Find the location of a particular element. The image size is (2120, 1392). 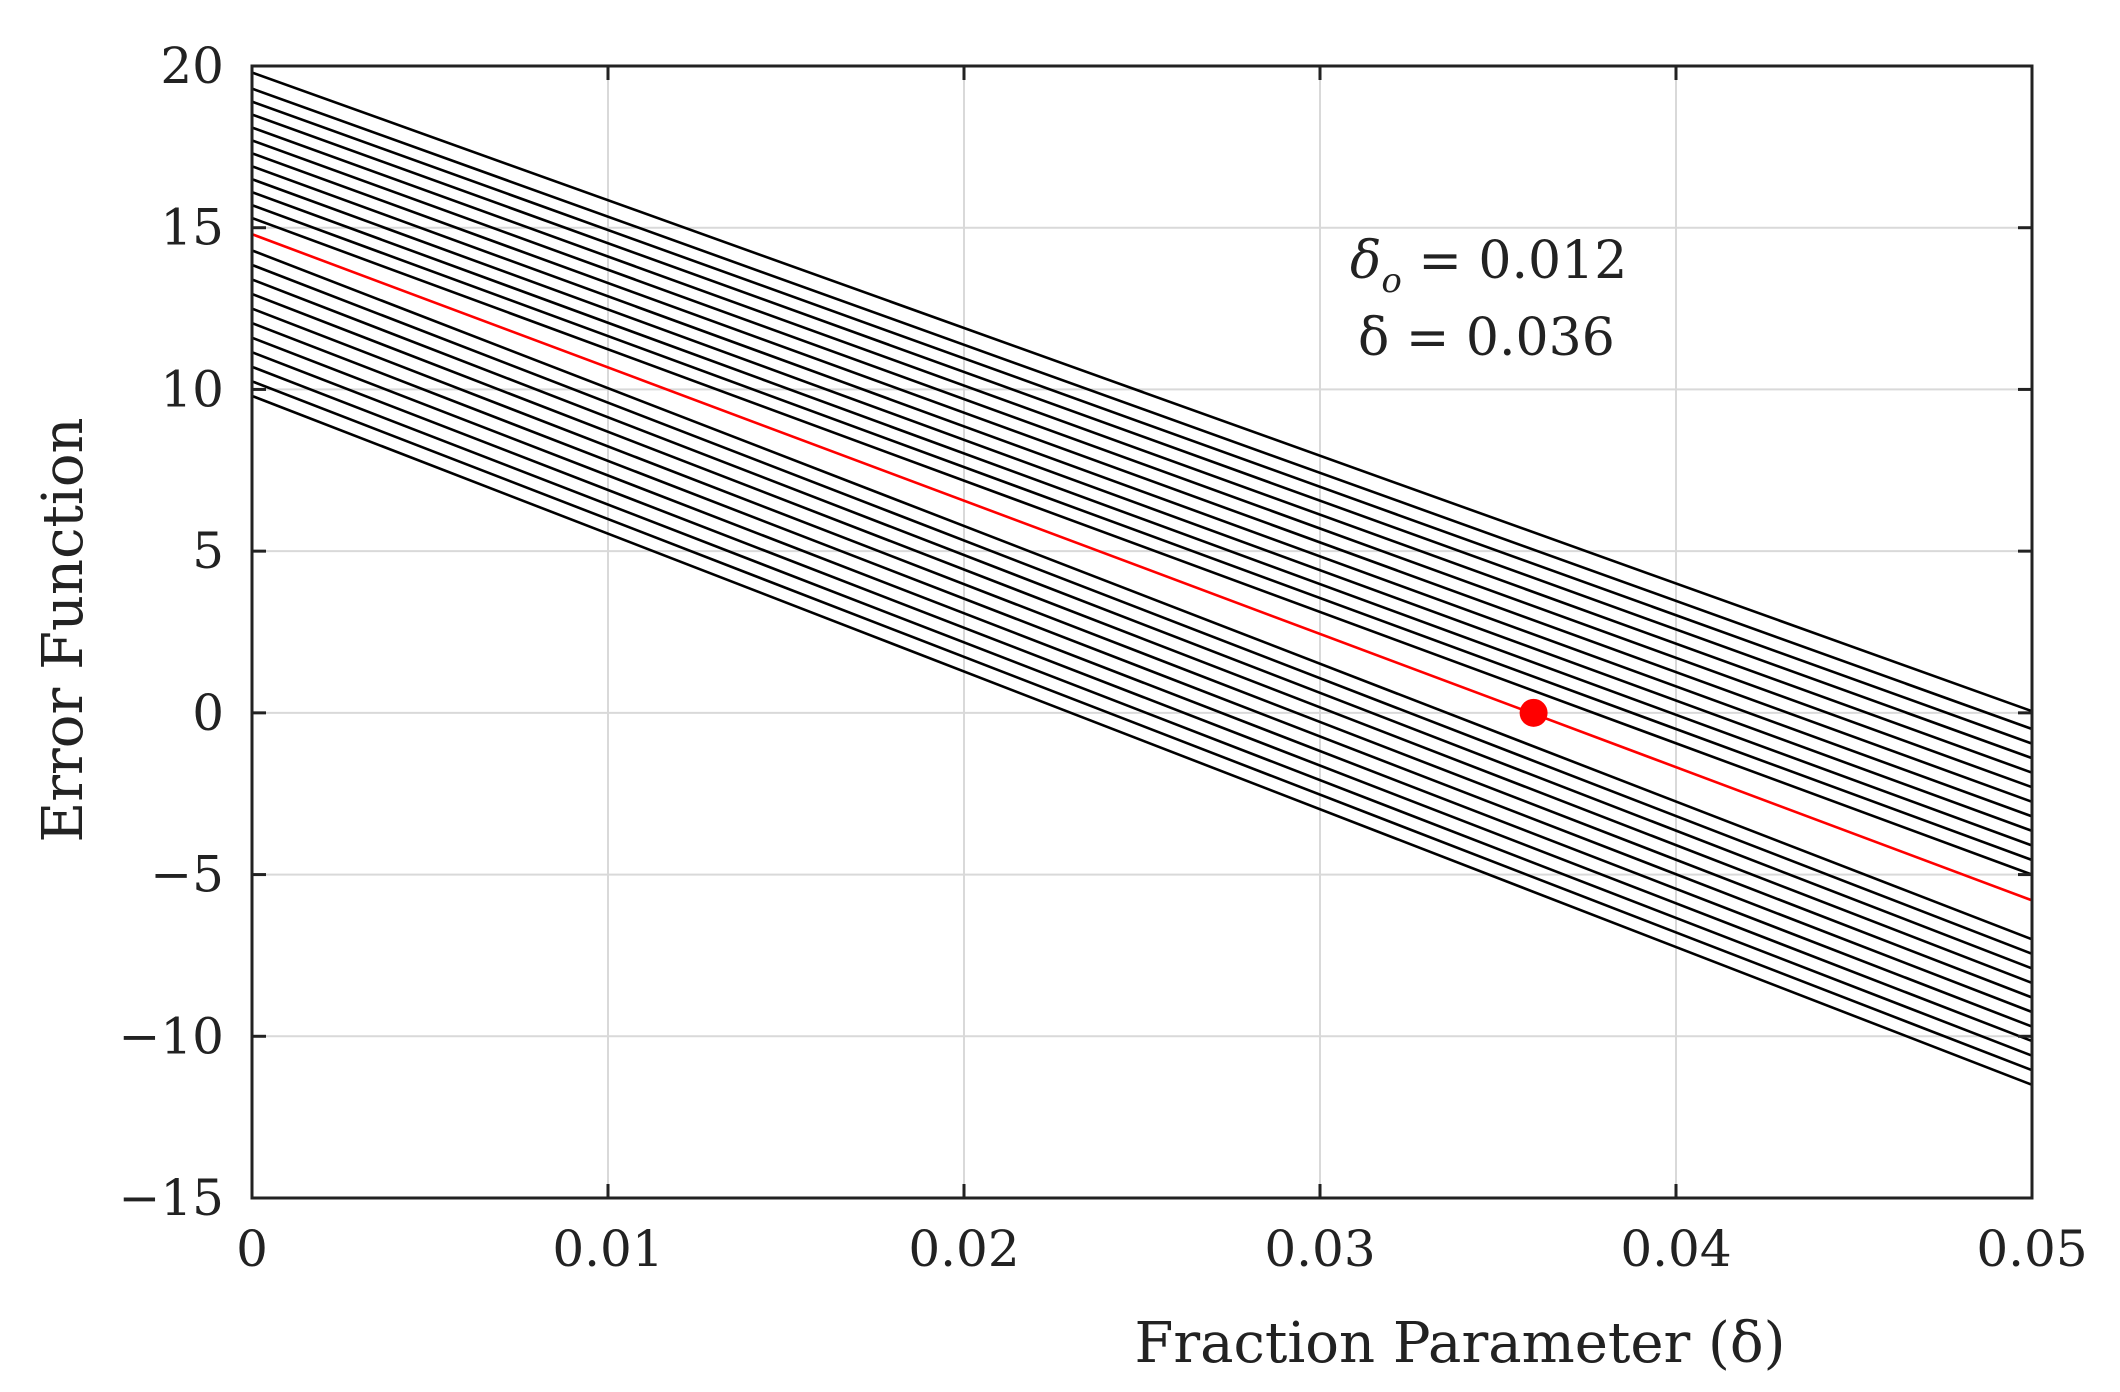

y-tick-label: 20 is located at coordinates (192, 66).